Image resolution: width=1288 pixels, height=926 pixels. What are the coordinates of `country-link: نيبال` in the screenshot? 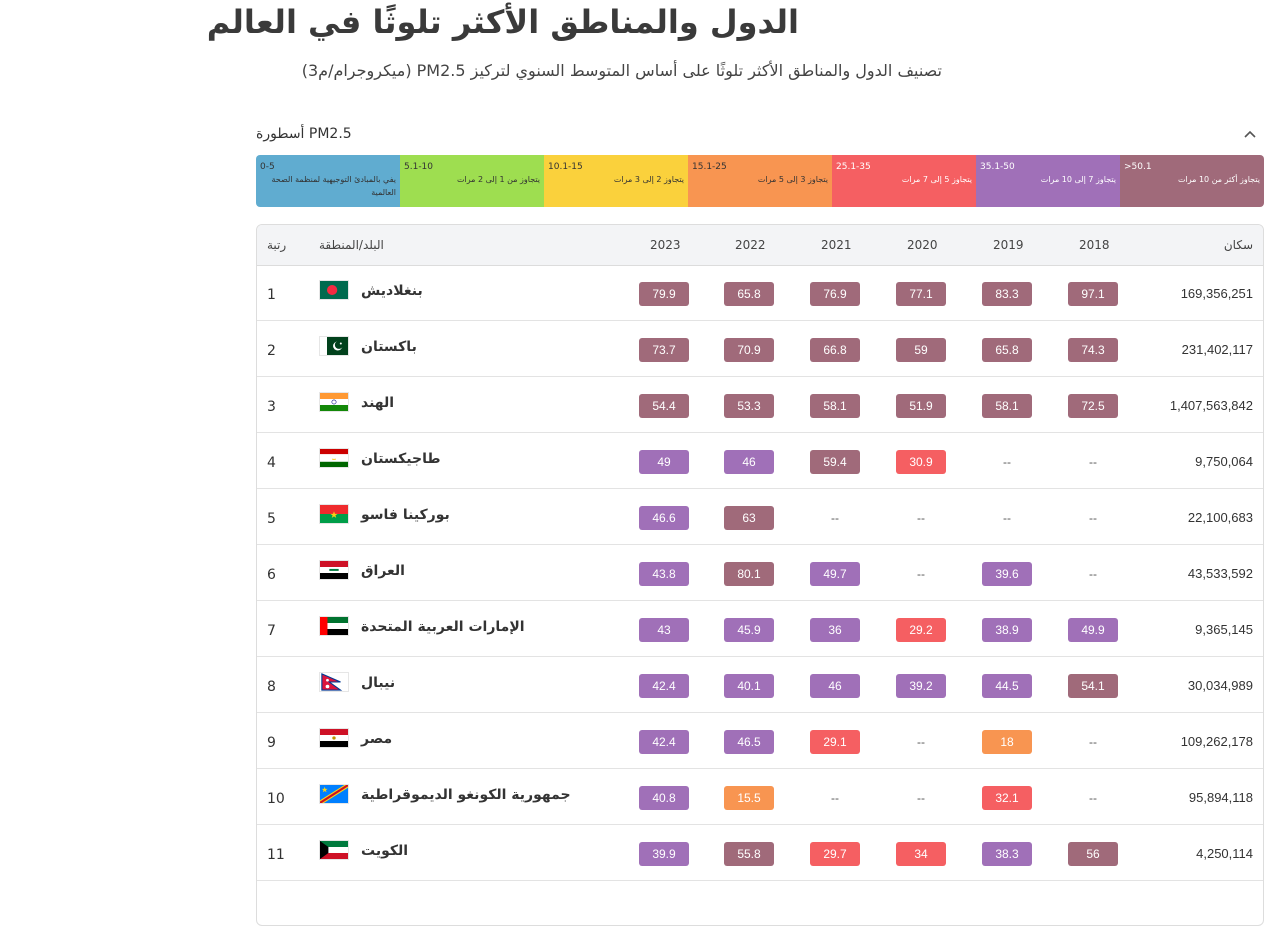 It's located at (378, 683).